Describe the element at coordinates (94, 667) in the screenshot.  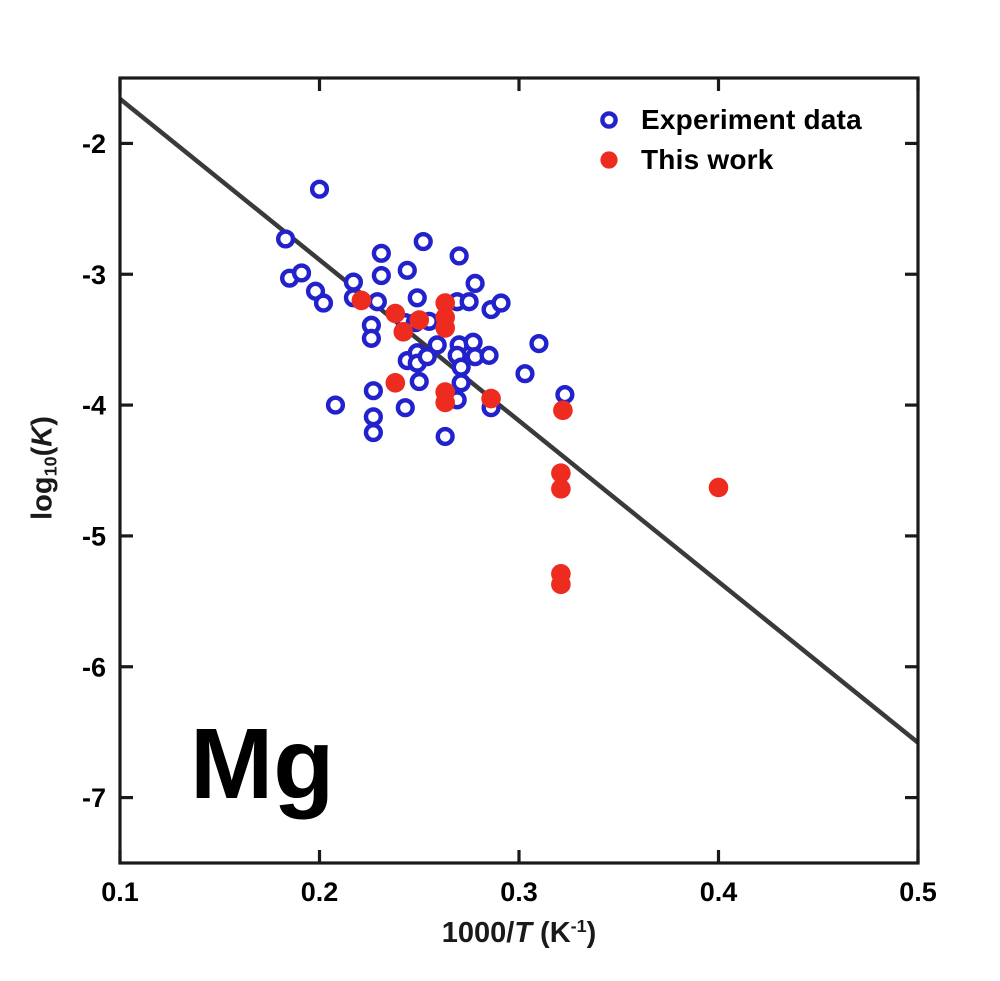
I see `y-tick-label: -6` at that location.